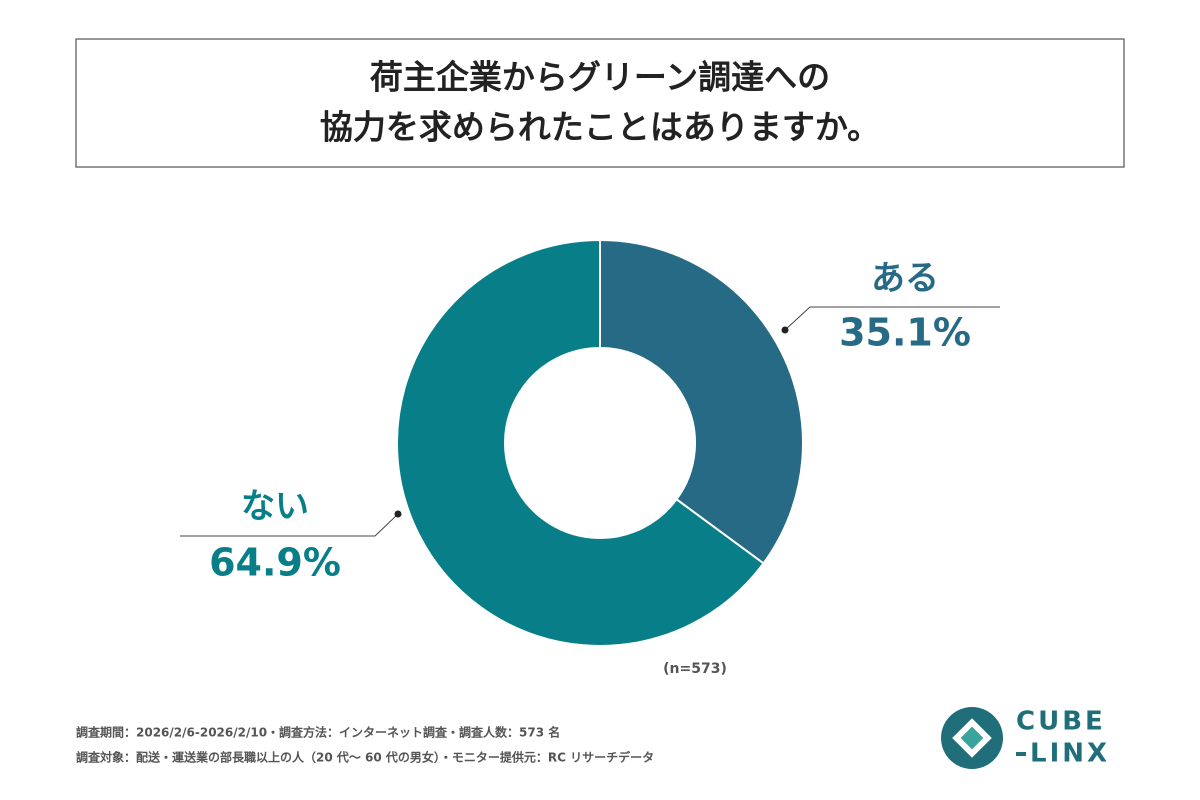 This screenshot has height=800, width=1200. What do you see at coordinates (275, 507) in the screenshot?
I see `slice-label: ない` at bounding box center [275, 507].